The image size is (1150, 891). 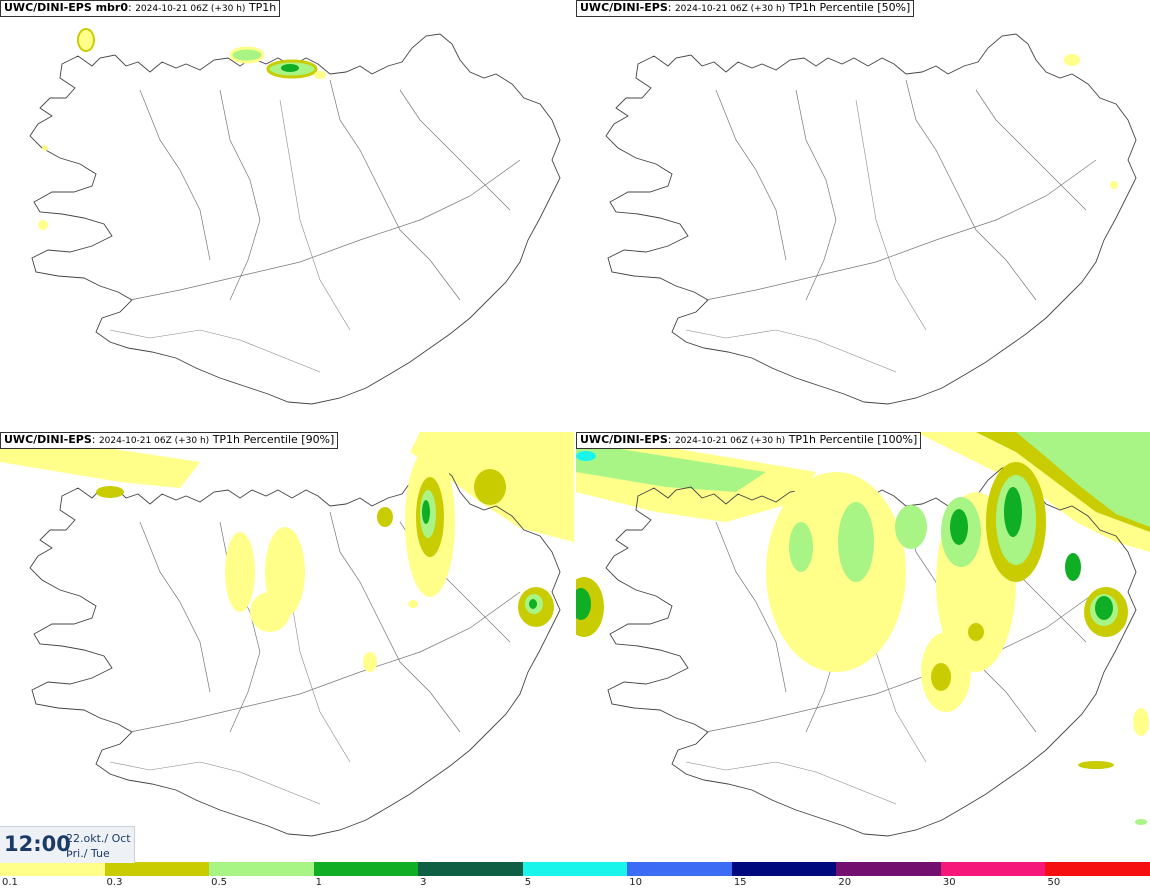 I want to click on colorbar-tick-label: 50, so click(x=1054, y=882).